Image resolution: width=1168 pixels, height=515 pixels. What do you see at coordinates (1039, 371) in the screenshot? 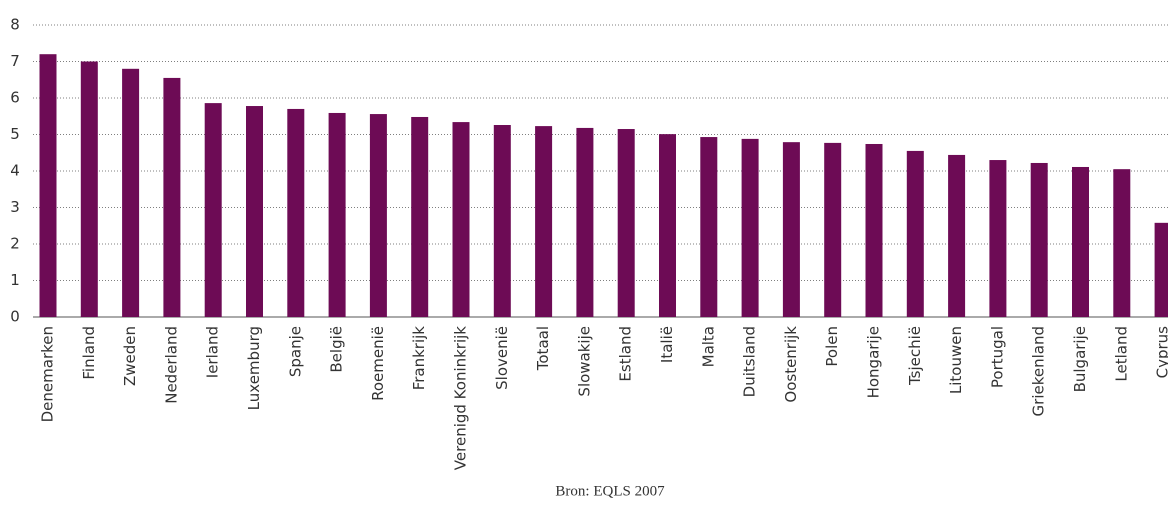
I see `x-tick-label: Griekenland` at bounding box center [1039, 371].